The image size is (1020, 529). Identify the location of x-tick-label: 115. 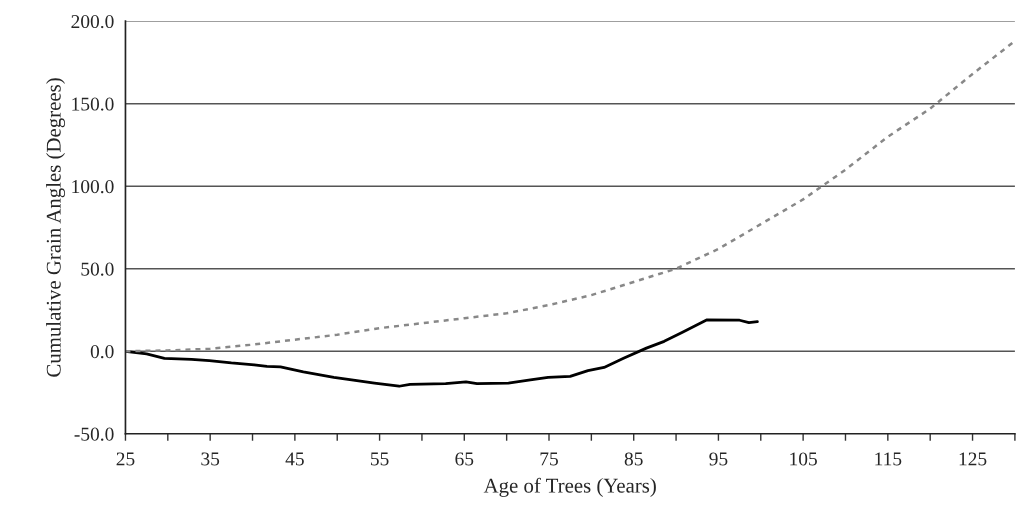
(888, 459).